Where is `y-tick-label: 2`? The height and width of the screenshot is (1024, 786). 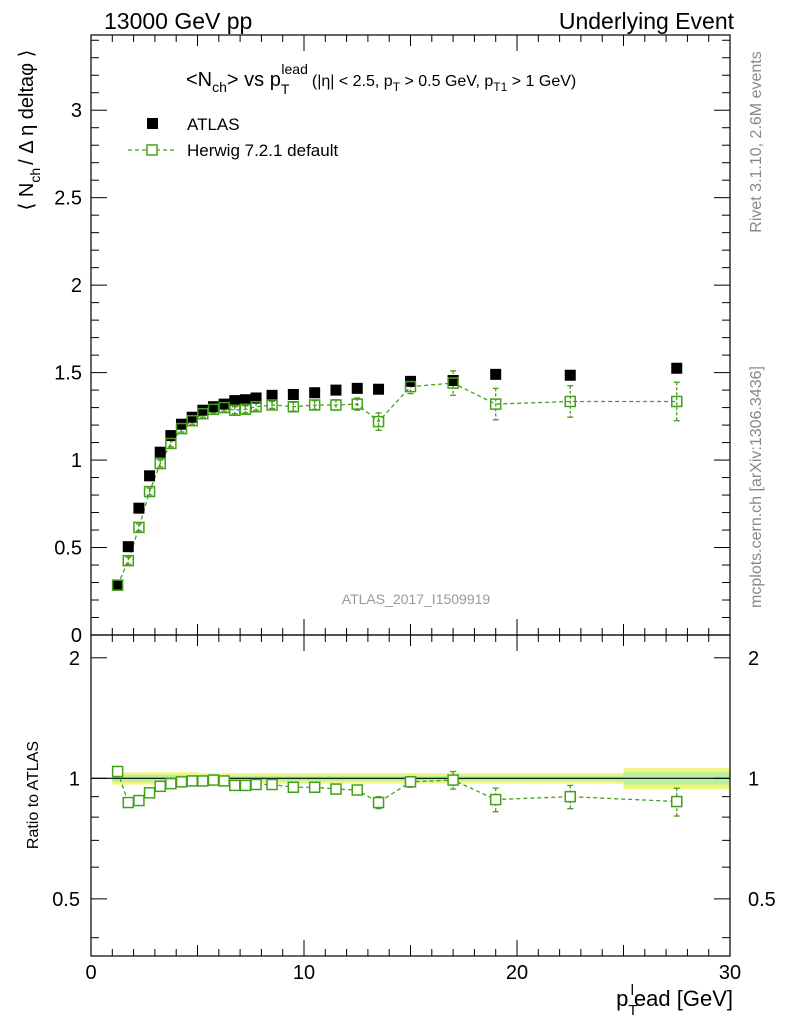
y-tick-label: 2 is located at coordinates (76, 286).